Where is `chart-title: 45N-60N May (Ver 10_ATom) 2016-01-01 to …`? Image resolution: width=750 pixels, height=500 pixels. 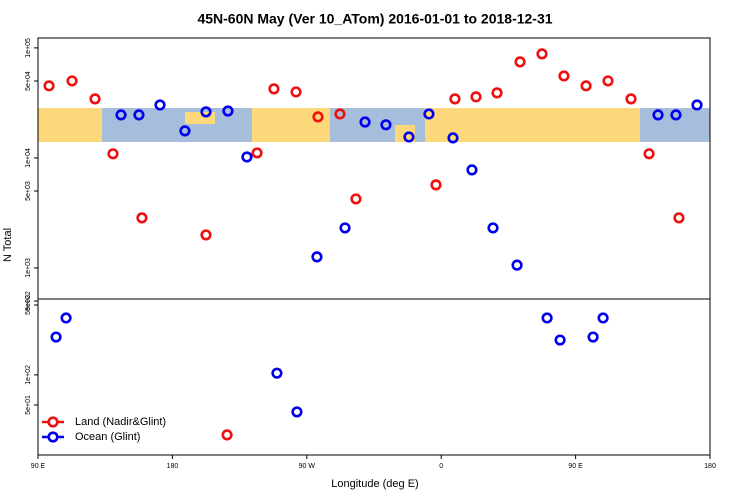
chart-title: 45N-60N May (Ver 10_ATom) 2016-01-01 to … is located at coordinates (374, 19).